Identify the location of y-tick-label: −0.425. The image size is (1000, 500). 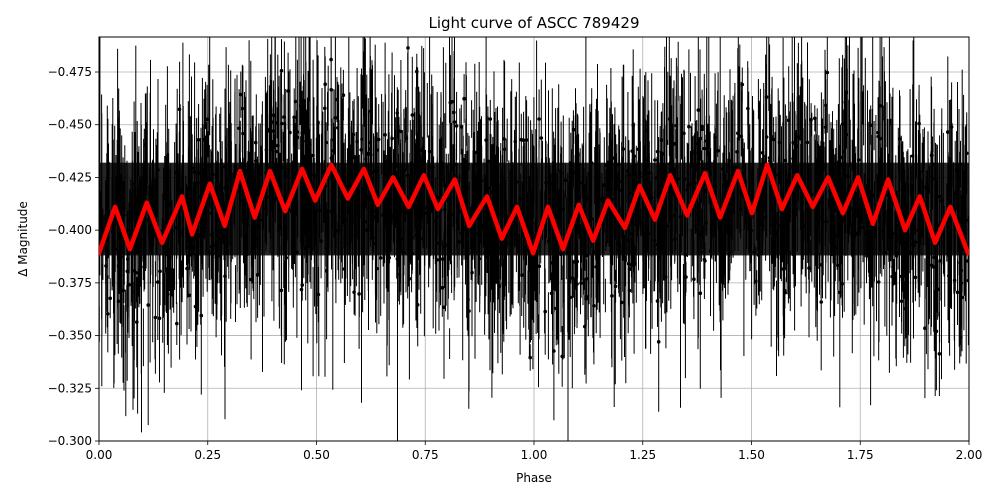
(70, 177).